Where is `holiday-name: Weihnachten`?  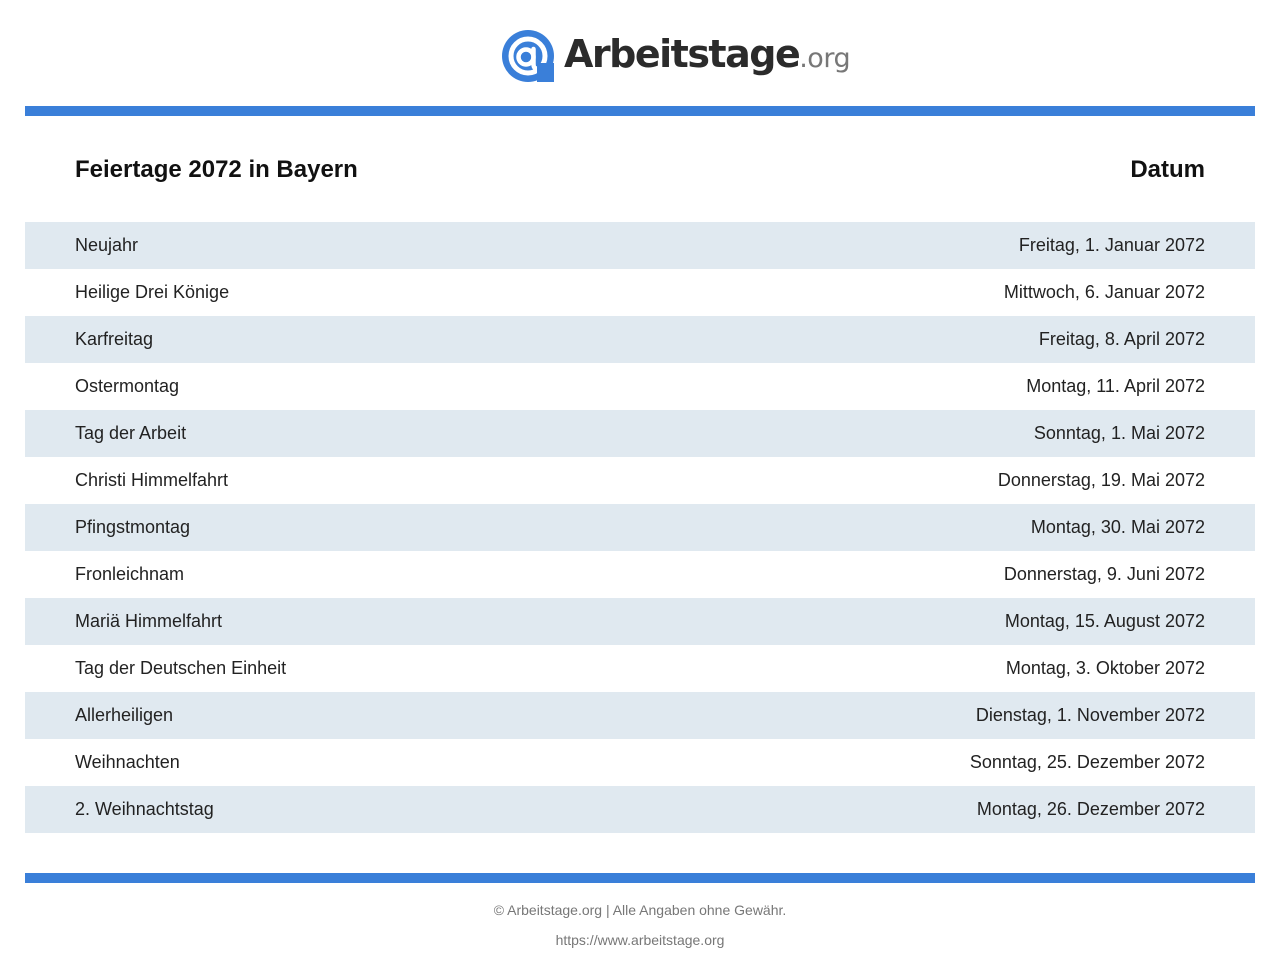 holiday-name: Weihnachten is located at coordinates (127, 762).